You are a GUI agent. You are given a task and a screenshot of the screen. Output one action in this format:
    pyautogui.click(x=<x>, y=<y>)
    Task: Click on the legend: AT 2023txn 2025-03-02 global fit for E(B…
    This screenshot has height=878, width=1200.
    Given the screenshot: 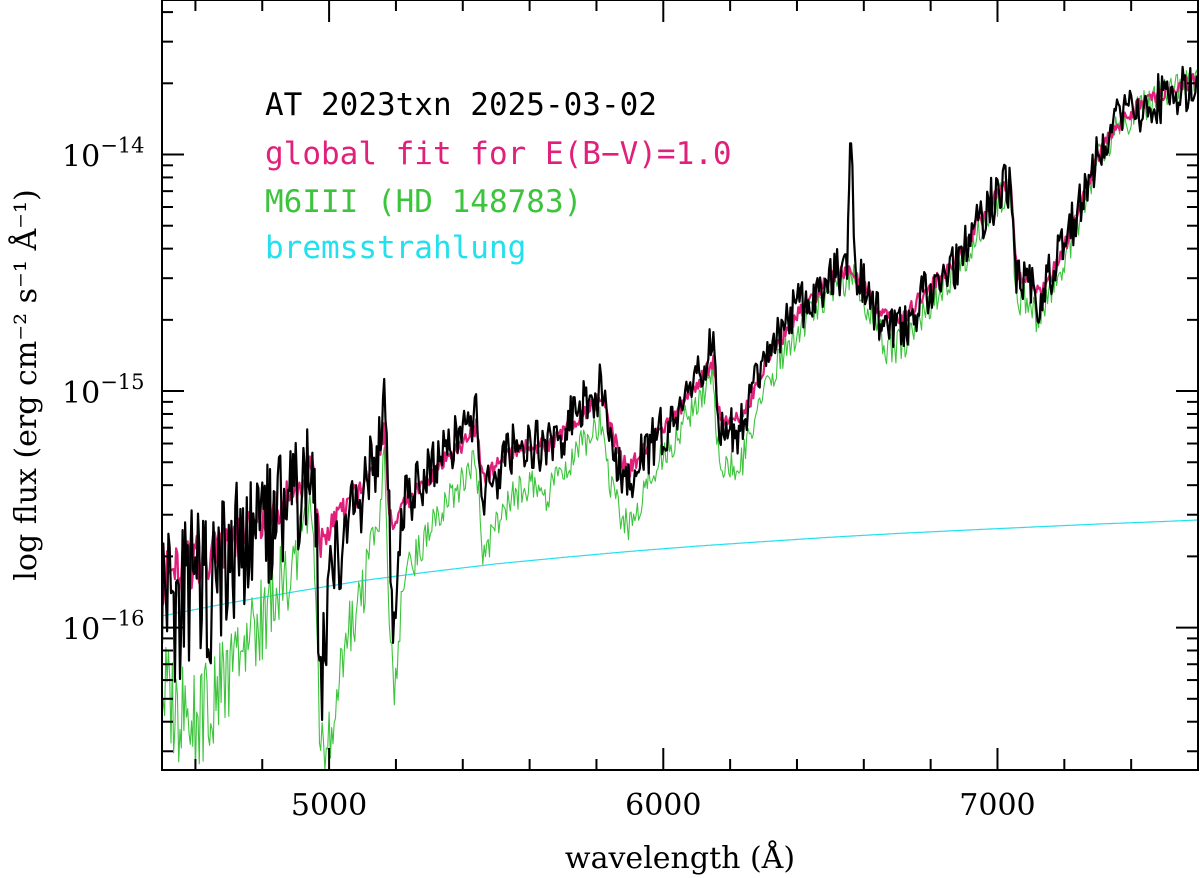 What is the action you would take?
    pyautogui.click(x=498, y=176)
    